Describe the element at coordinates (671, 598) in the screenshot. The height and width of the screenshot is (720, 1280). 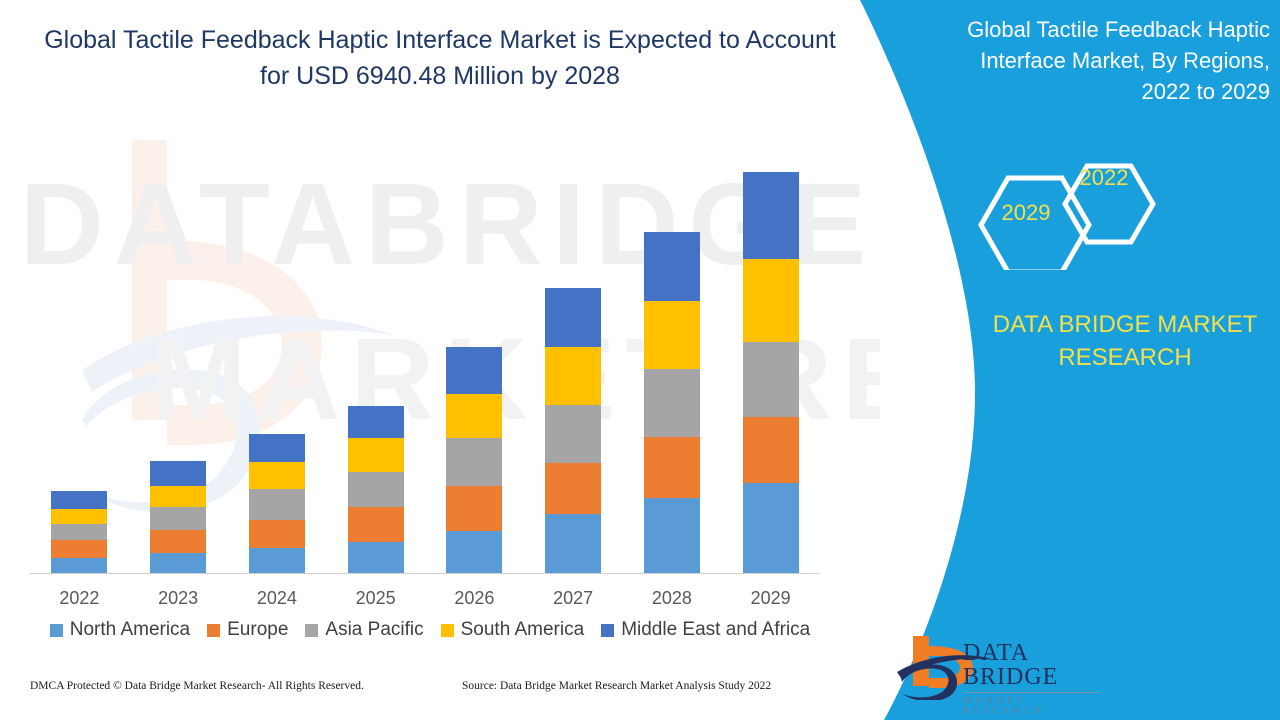
I see `x-axis-tick-label: 2028` at that location.